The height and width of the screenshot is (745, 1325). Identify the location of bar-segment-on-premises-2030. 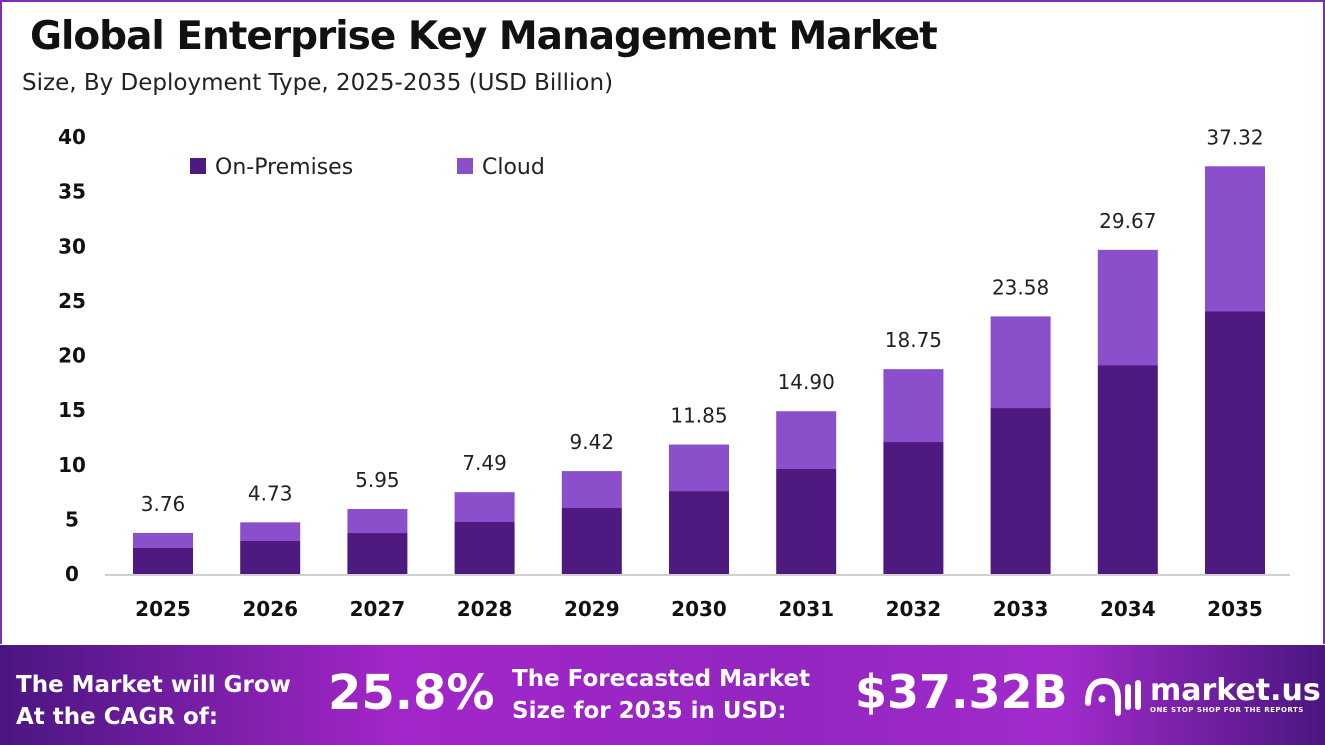
(699, 532).